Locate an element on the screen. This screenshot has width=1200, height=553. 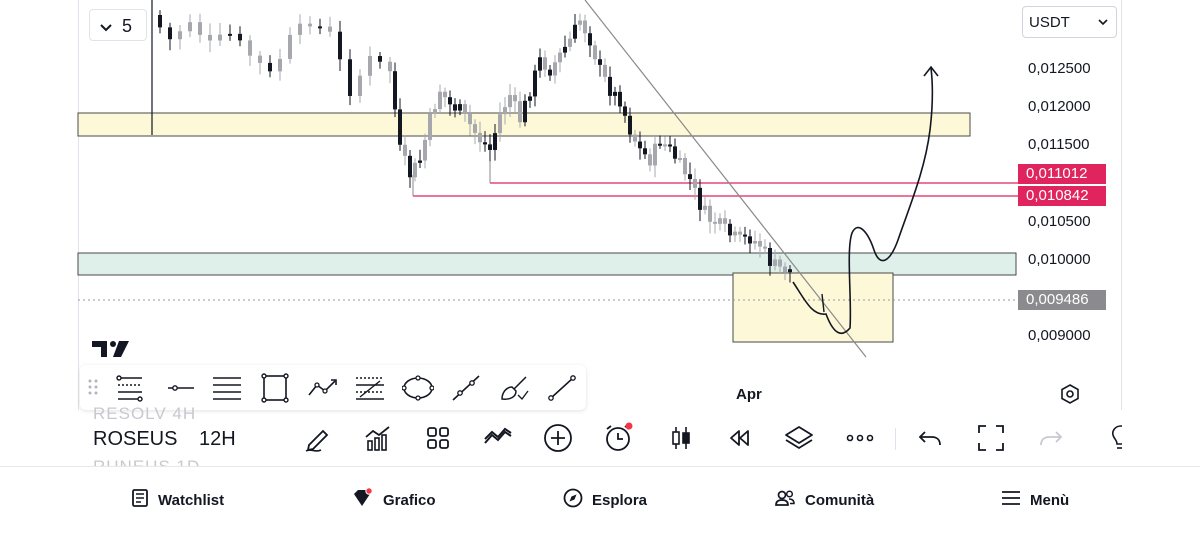
projection-tick is located at coordinates (823, 303).